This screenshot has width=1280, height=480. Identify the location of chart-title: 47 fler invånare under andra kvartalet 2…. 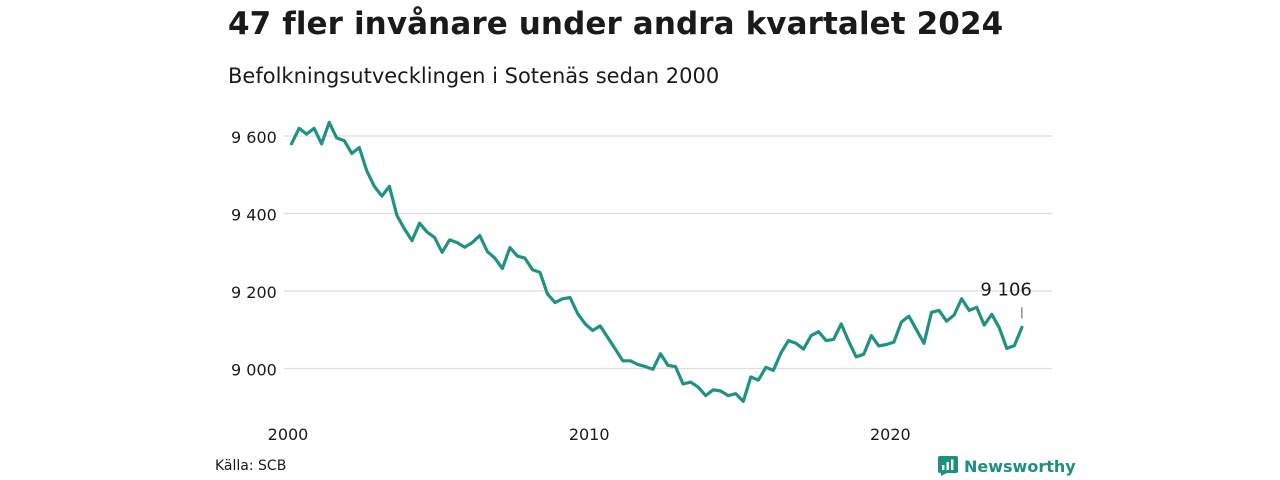
(616, 24).